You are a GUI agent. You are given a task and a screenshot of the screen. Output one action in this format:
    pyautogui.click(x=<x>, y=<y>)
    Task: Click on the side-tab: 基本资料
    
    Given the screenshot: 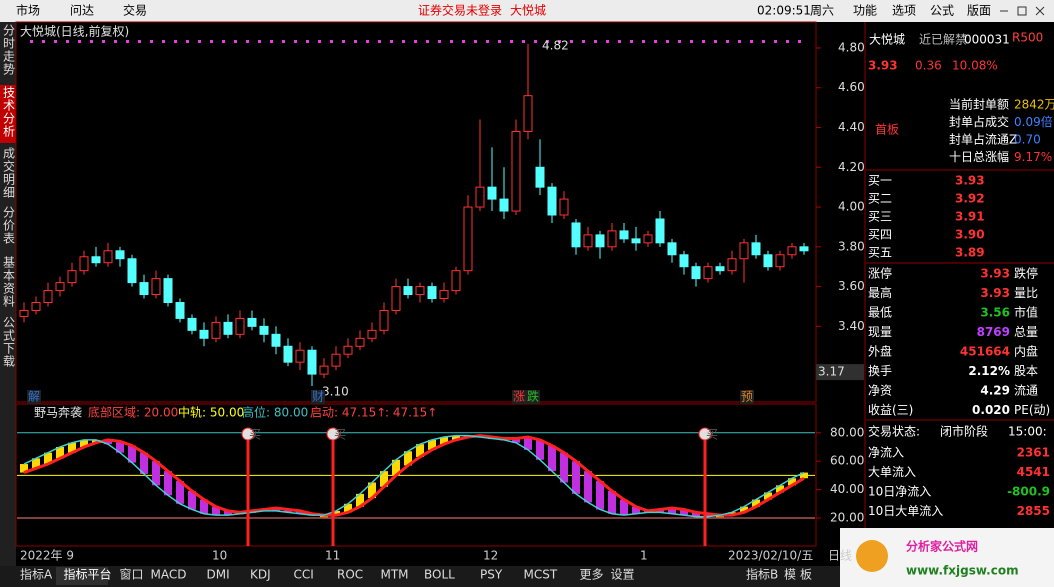 What is the action you would take?
    pyautogui.click(x=9, y=282)
    